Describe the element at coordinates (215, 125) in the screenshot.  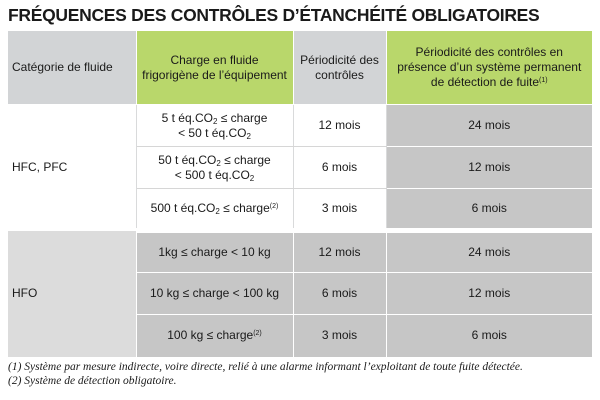
I see `charge-cell: 5 t éq.CO2 ≤ charge < 50 t éq.CO2` at that location.